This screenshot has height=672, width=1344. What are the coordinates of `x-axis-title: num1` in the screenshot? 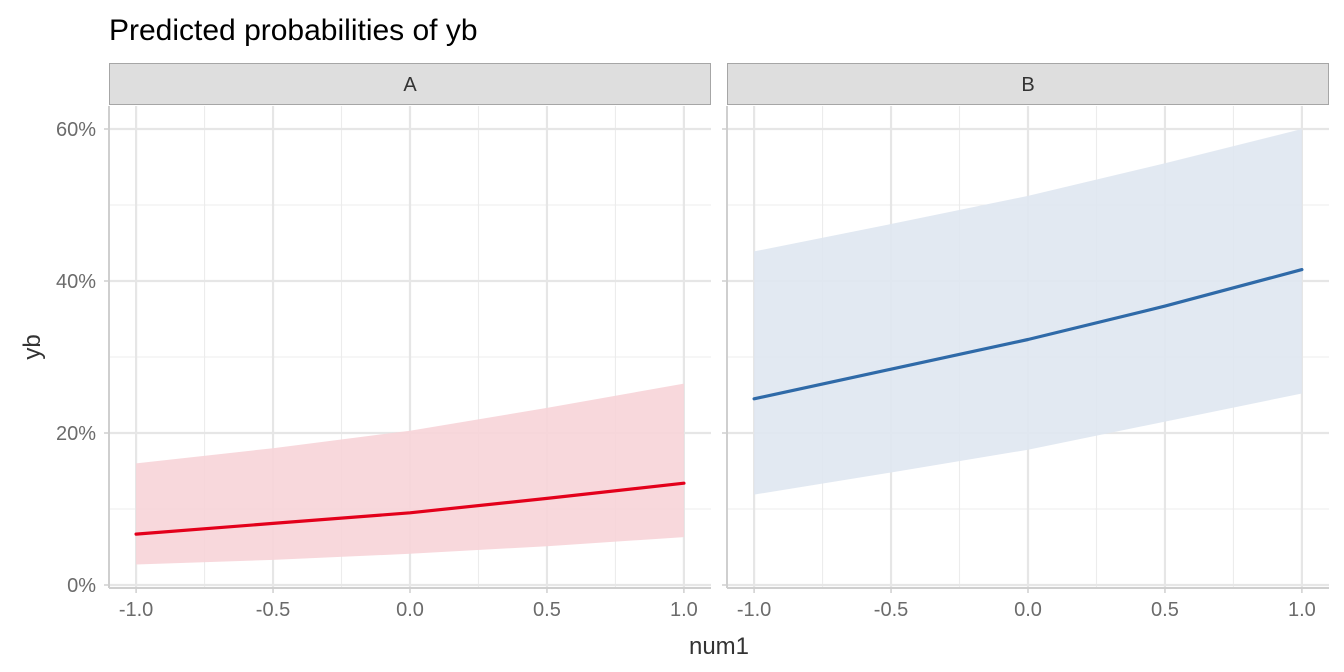 It's located at (719, 646).